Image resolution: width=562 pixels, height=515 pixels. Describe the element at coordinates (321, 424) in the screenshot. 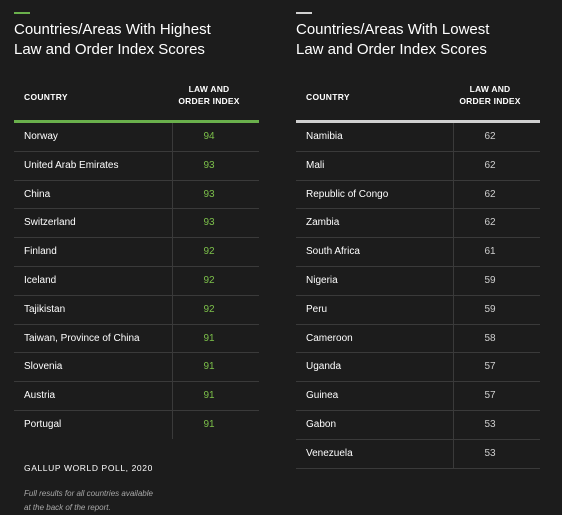

I see `country-name: Gabon` at that location.